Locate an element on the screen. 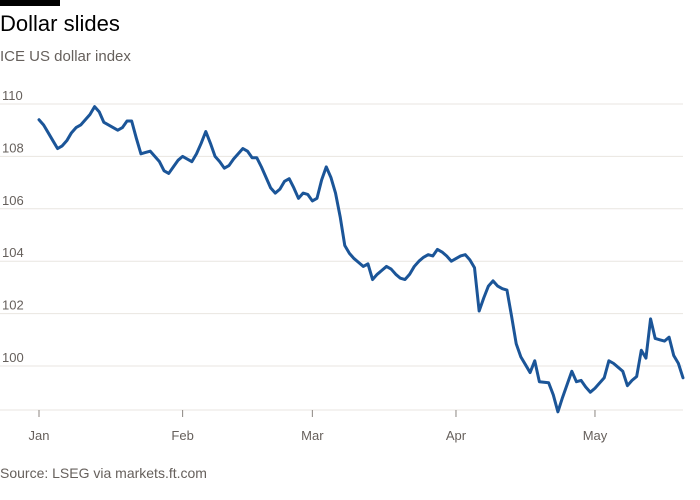  y-axis-ticks: 100 102 104 106 108 110 is located at coordinates (13, 226).